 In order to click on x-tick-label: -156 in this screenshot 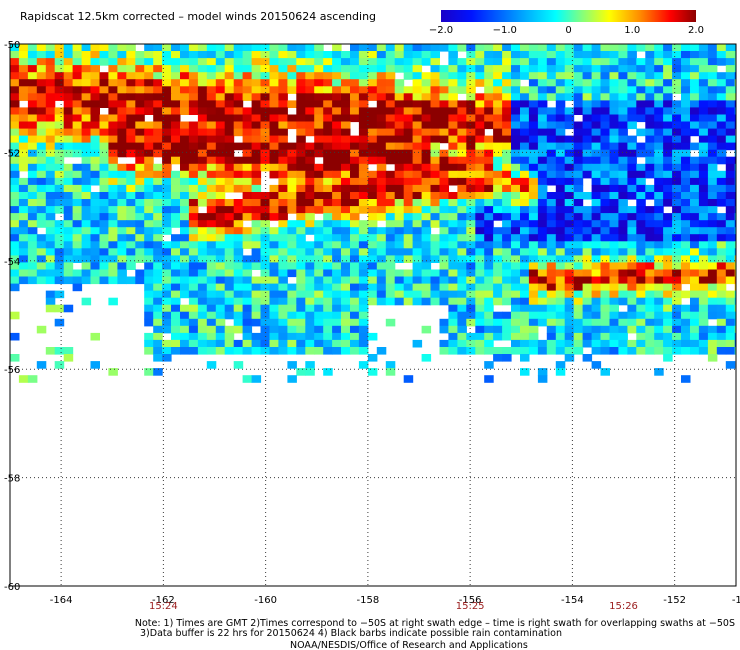, I will do `click(470, 600)`.